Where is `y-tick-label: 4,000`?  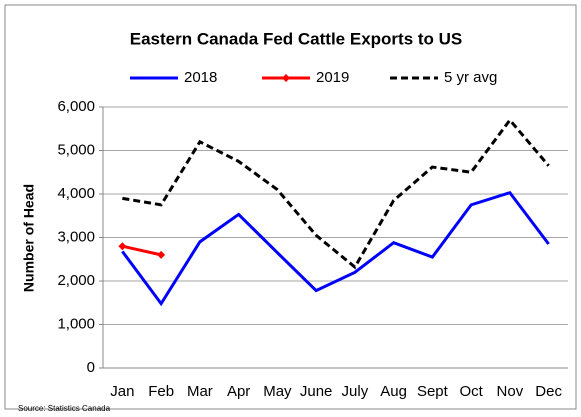
y-tick-label: 4,000 is located at coordinates (76, 193).